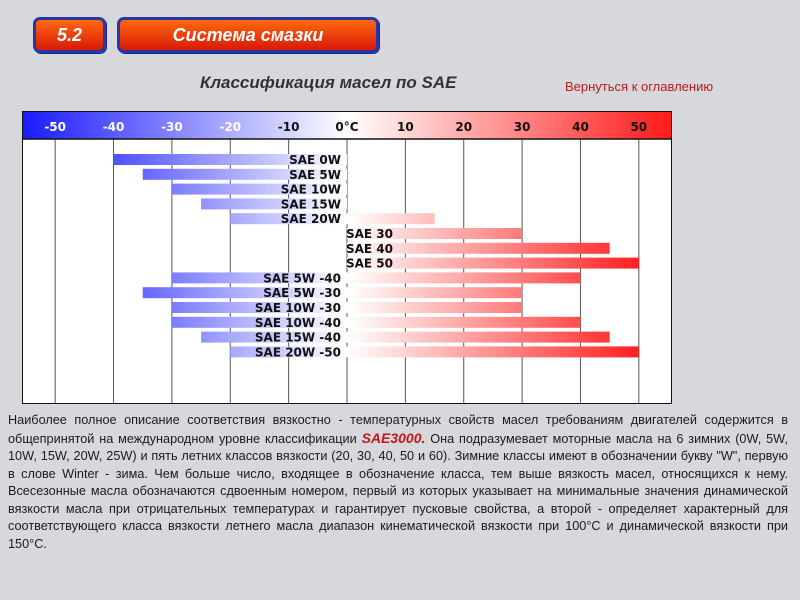 This screenshot has height=600, width=800. What do you see at coordinates (55, 127) in the screenshot?
I see `x-tick-label: -50` at bounding box center [55, 127].